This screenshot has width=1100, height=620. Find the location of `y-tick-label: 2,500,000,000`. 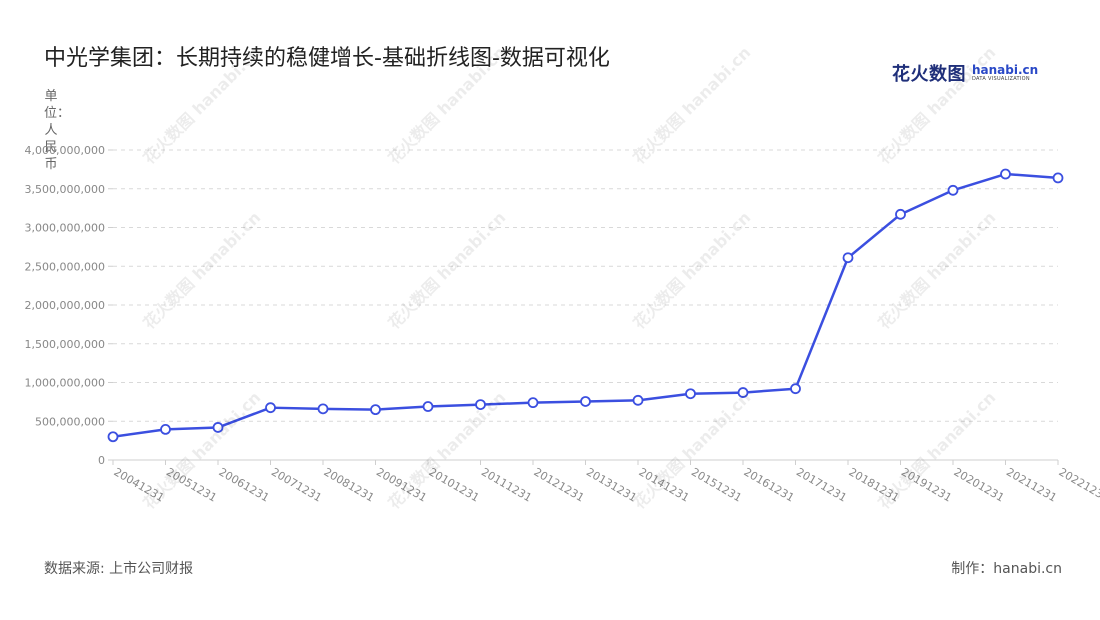

y-tick-label: 2,500,000,000 is located at coordinates (65, 266).